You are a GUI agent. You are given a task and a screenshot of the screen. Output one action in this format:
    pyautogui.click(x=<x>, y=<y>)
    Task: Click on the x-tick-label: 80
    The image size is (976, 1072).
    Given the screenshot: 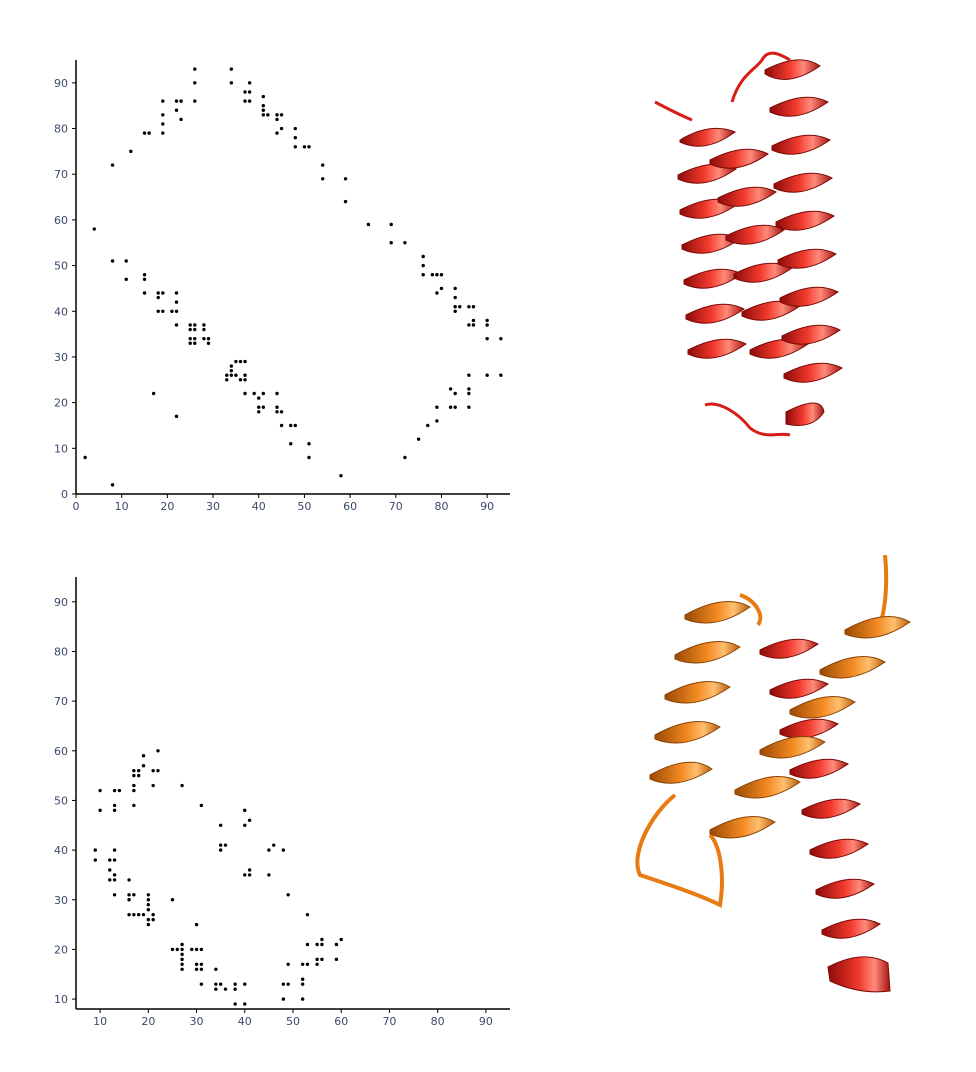 What is the action you would take?
    pyautogui.click(x=441, y=506)
    